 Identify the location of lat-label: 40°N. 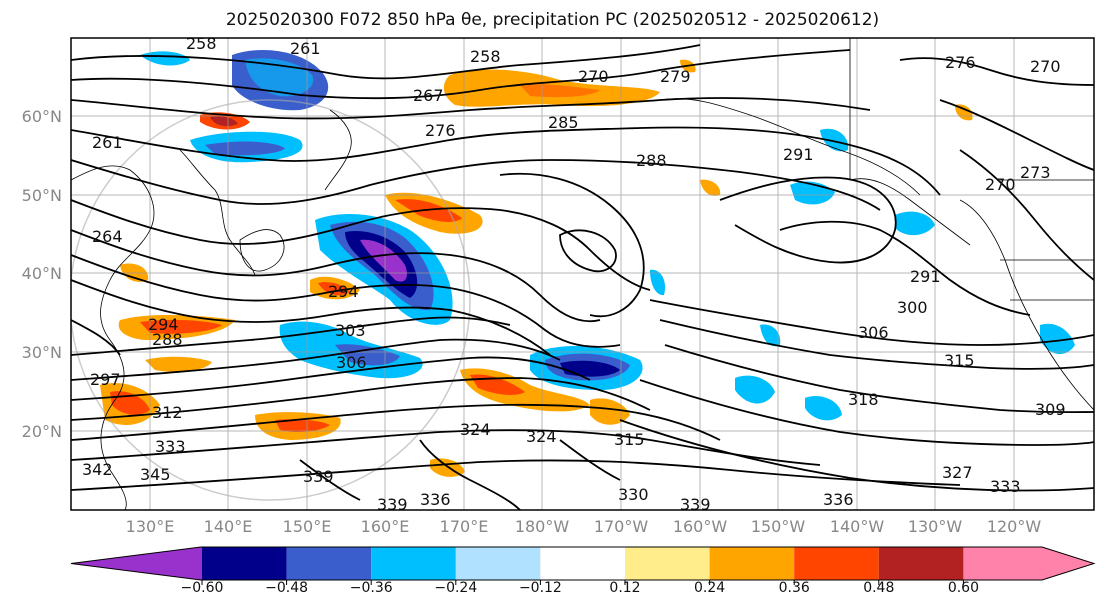
(42, 273).